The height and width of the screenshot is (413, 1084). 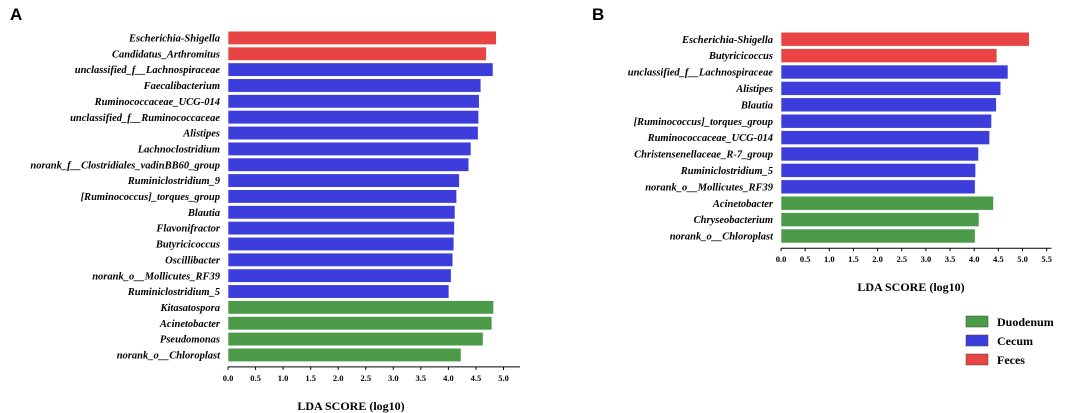 What do you see at coordinates (174, 181) in the screenshot?
I see `category-label: Ruminiclostridium_9` at bounding box center [174, 181].